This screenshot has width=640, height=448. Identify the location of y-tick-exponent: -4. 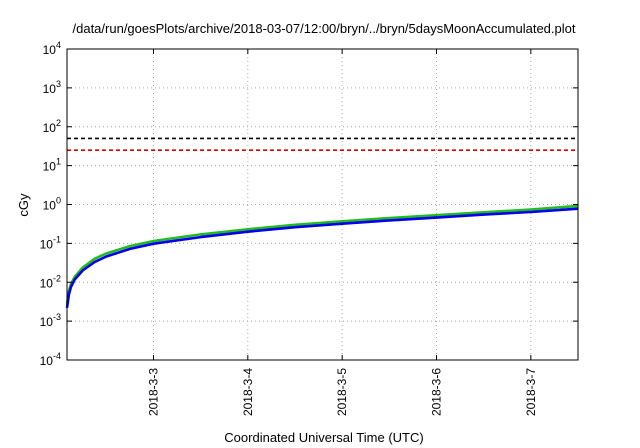
(57, 356).